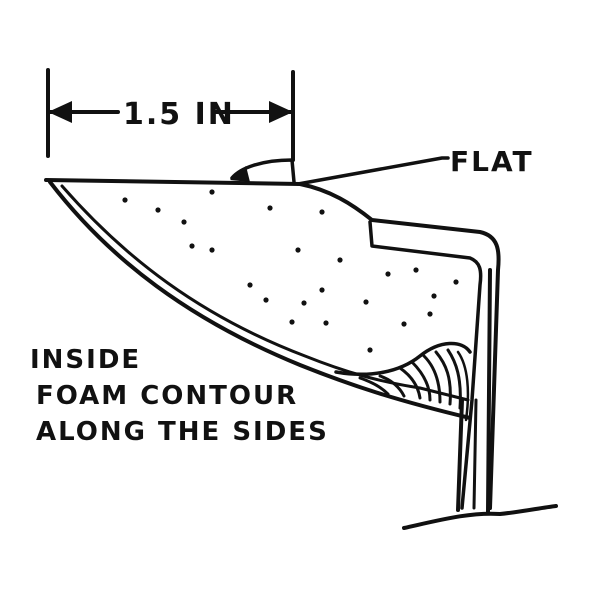 The width and height of the screenshot is (597, 592). I want to click on side-post, so click(474, 391).